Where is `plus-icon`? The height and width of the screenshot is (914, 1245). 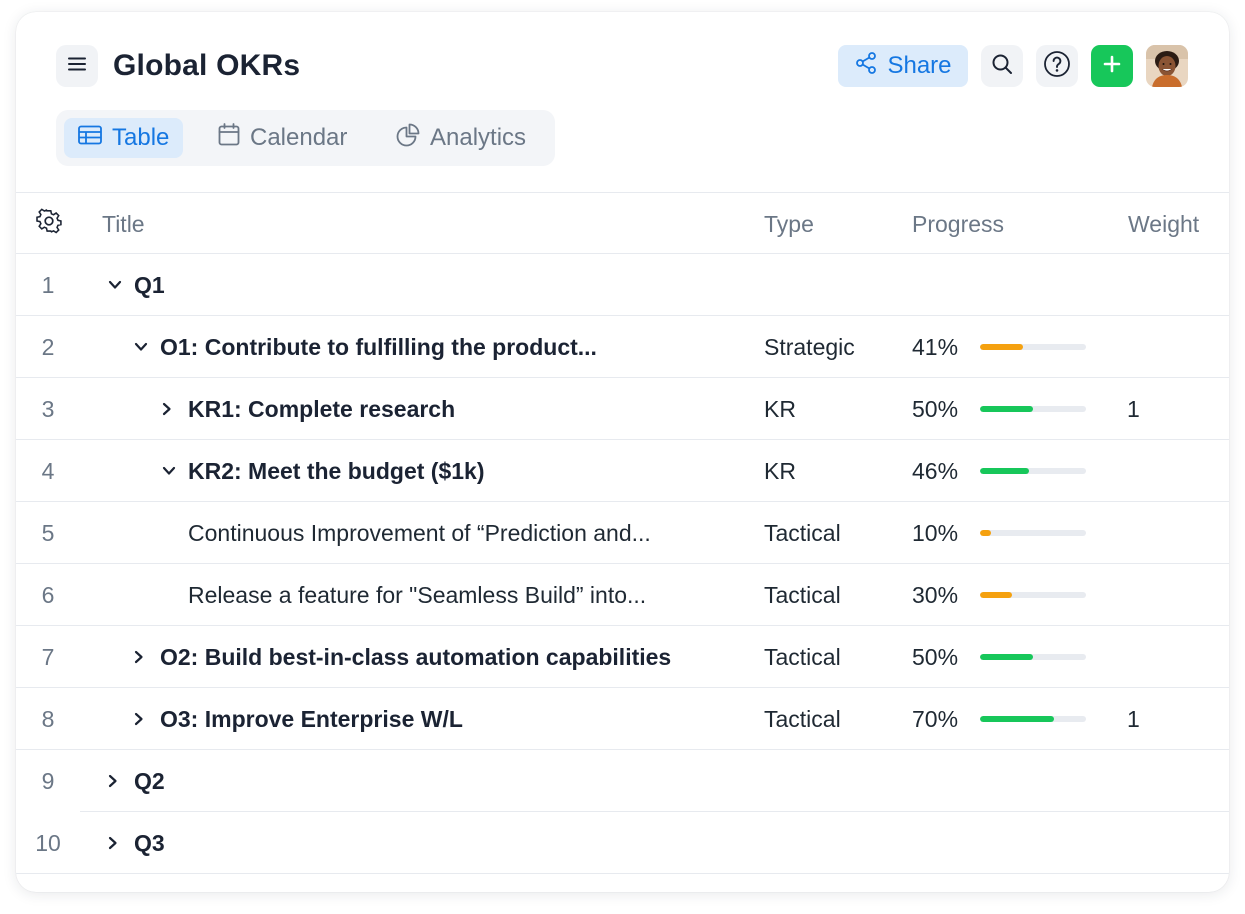
plus-icon is located at coordinates (1112, 66).